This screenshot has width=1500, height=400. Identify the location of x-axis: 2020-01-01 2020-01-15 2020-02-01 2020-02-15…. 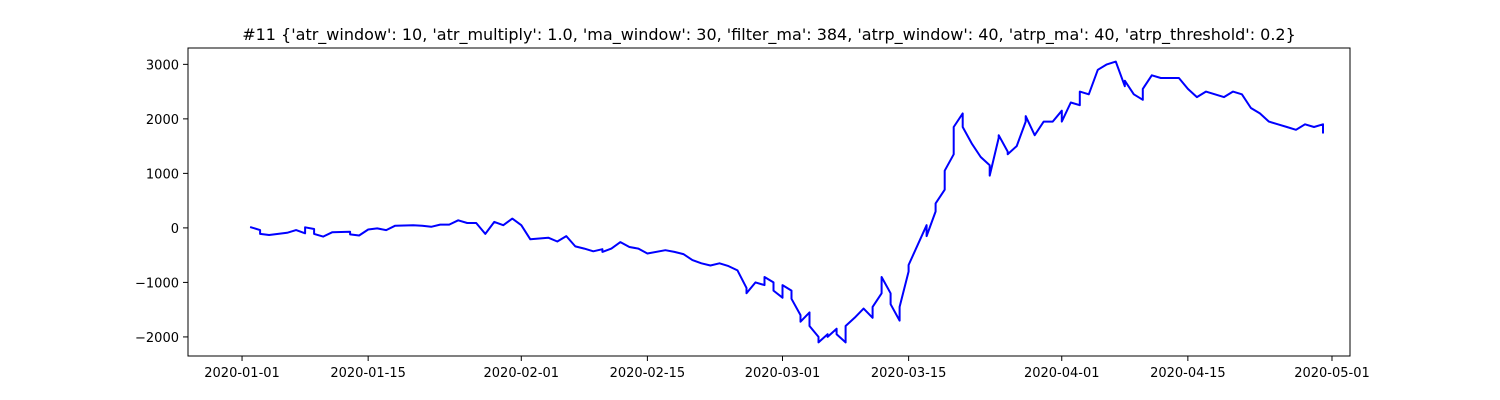
(787, 368).